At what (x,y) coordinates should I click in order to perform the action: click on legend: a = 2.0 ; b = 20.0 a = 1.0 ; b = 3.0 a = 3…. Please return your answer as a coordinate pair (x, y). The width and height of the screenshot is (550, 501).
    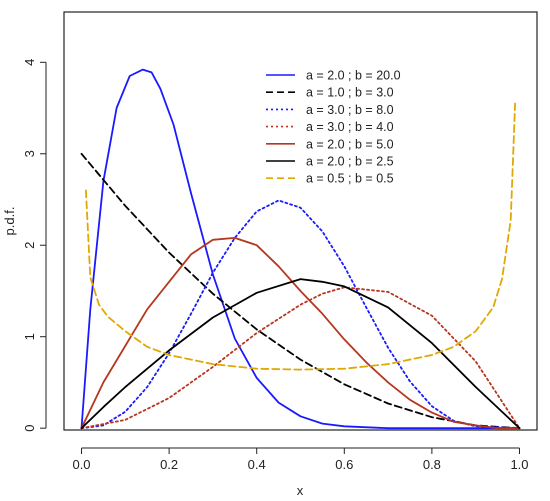
    Looking at the image, I should click on (333, 127).